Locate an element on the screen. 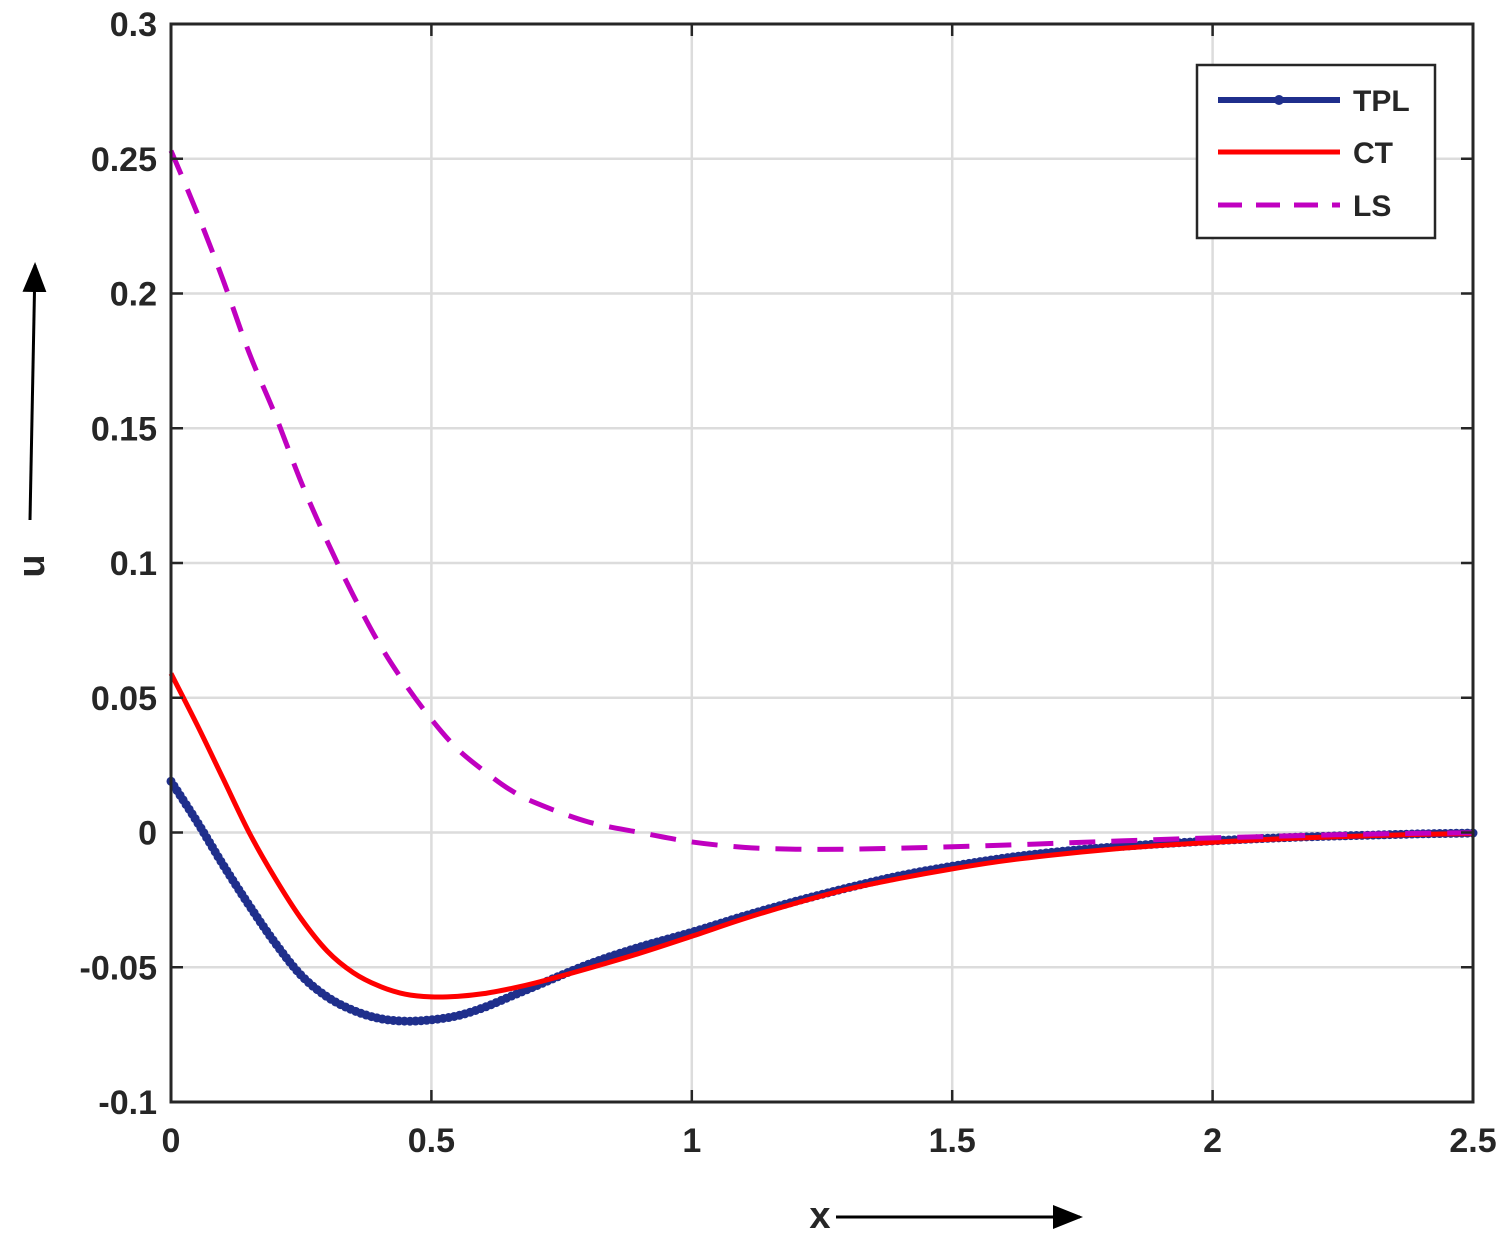 This screenshot has height=1256, width=1509. x-tick-label: 2 is located at coordinates (1212, 1141).